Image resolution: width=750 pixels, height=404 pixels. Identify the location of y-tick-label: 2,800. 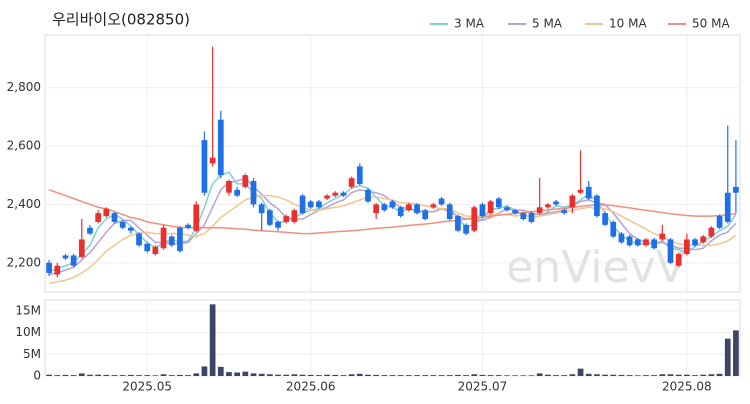
(24, 87).